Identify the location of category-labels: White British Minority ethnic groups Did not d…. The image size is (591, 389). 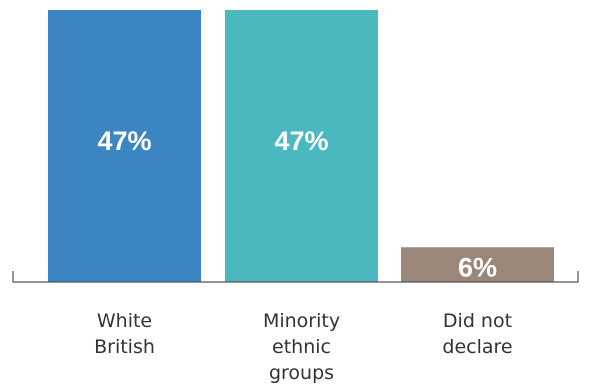
(303, 347).